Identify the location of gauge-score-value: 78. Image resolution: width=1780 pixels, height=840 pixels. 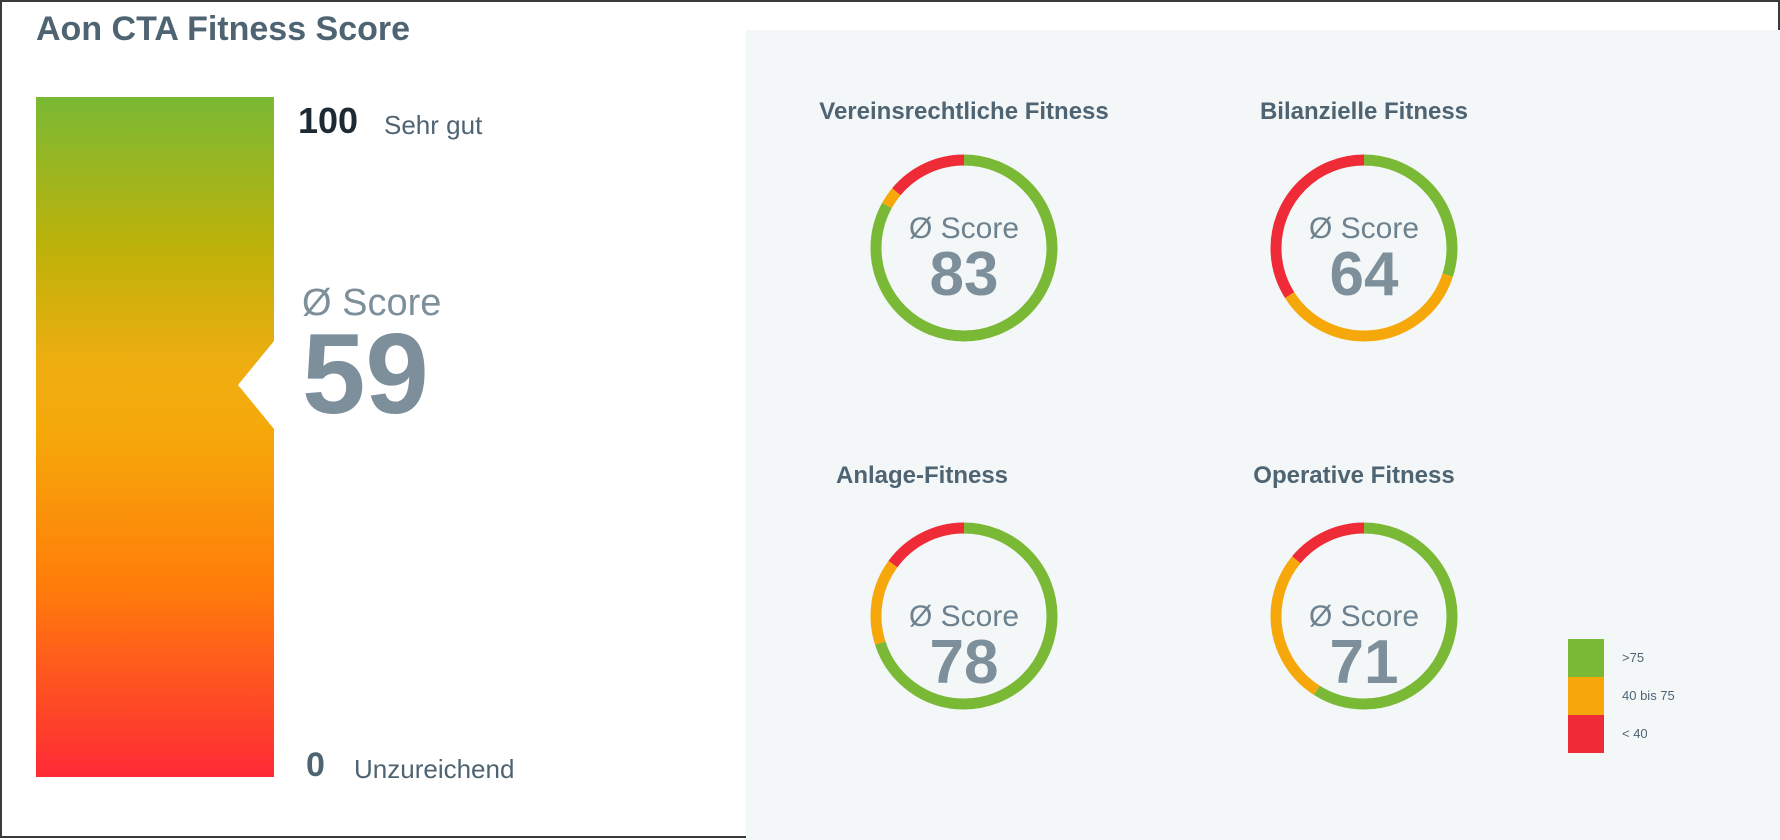
(964, 662).